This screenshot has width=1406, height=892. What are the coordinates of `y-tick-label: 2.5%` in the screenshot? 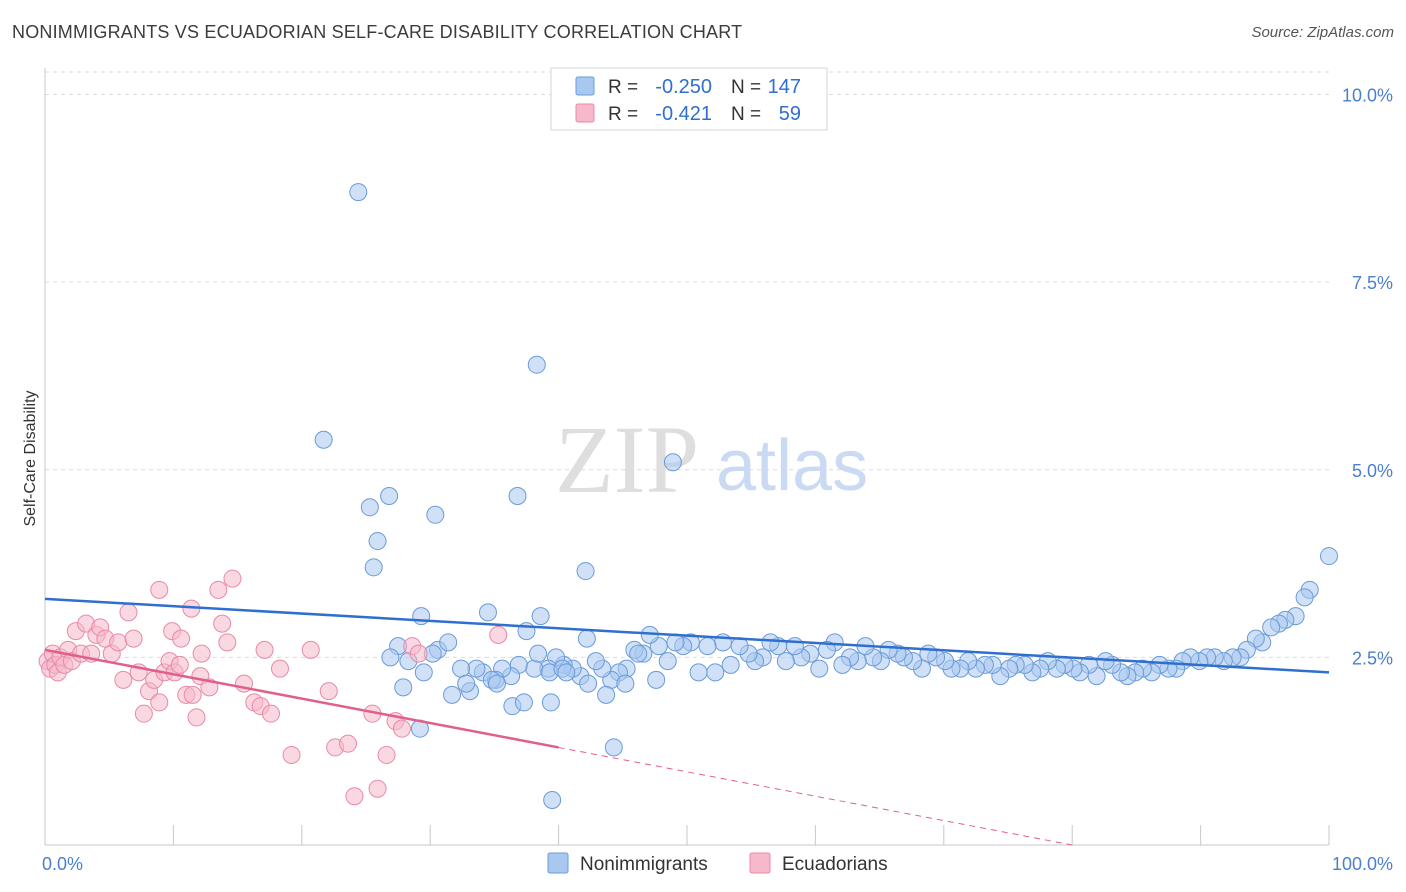 It's located at (1372, 658).